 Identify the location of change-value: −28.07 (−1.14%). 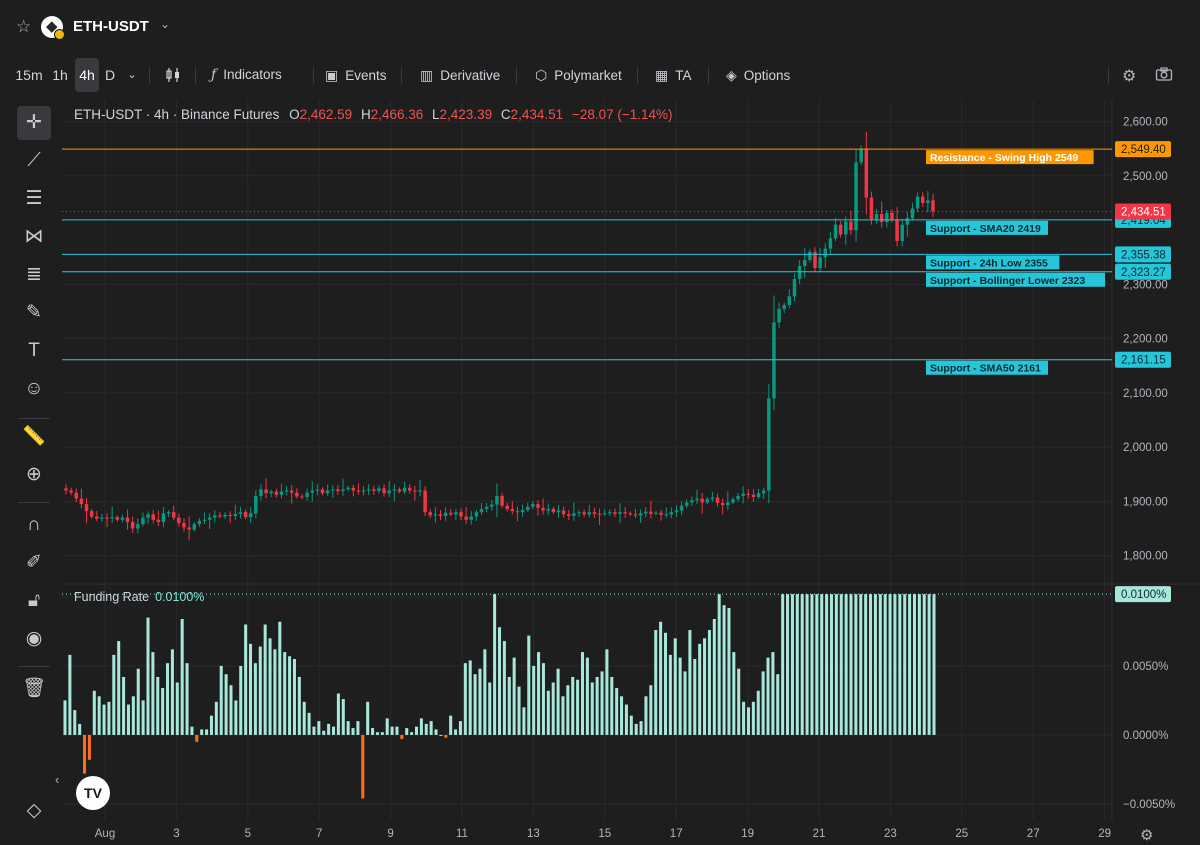
(622, 114).